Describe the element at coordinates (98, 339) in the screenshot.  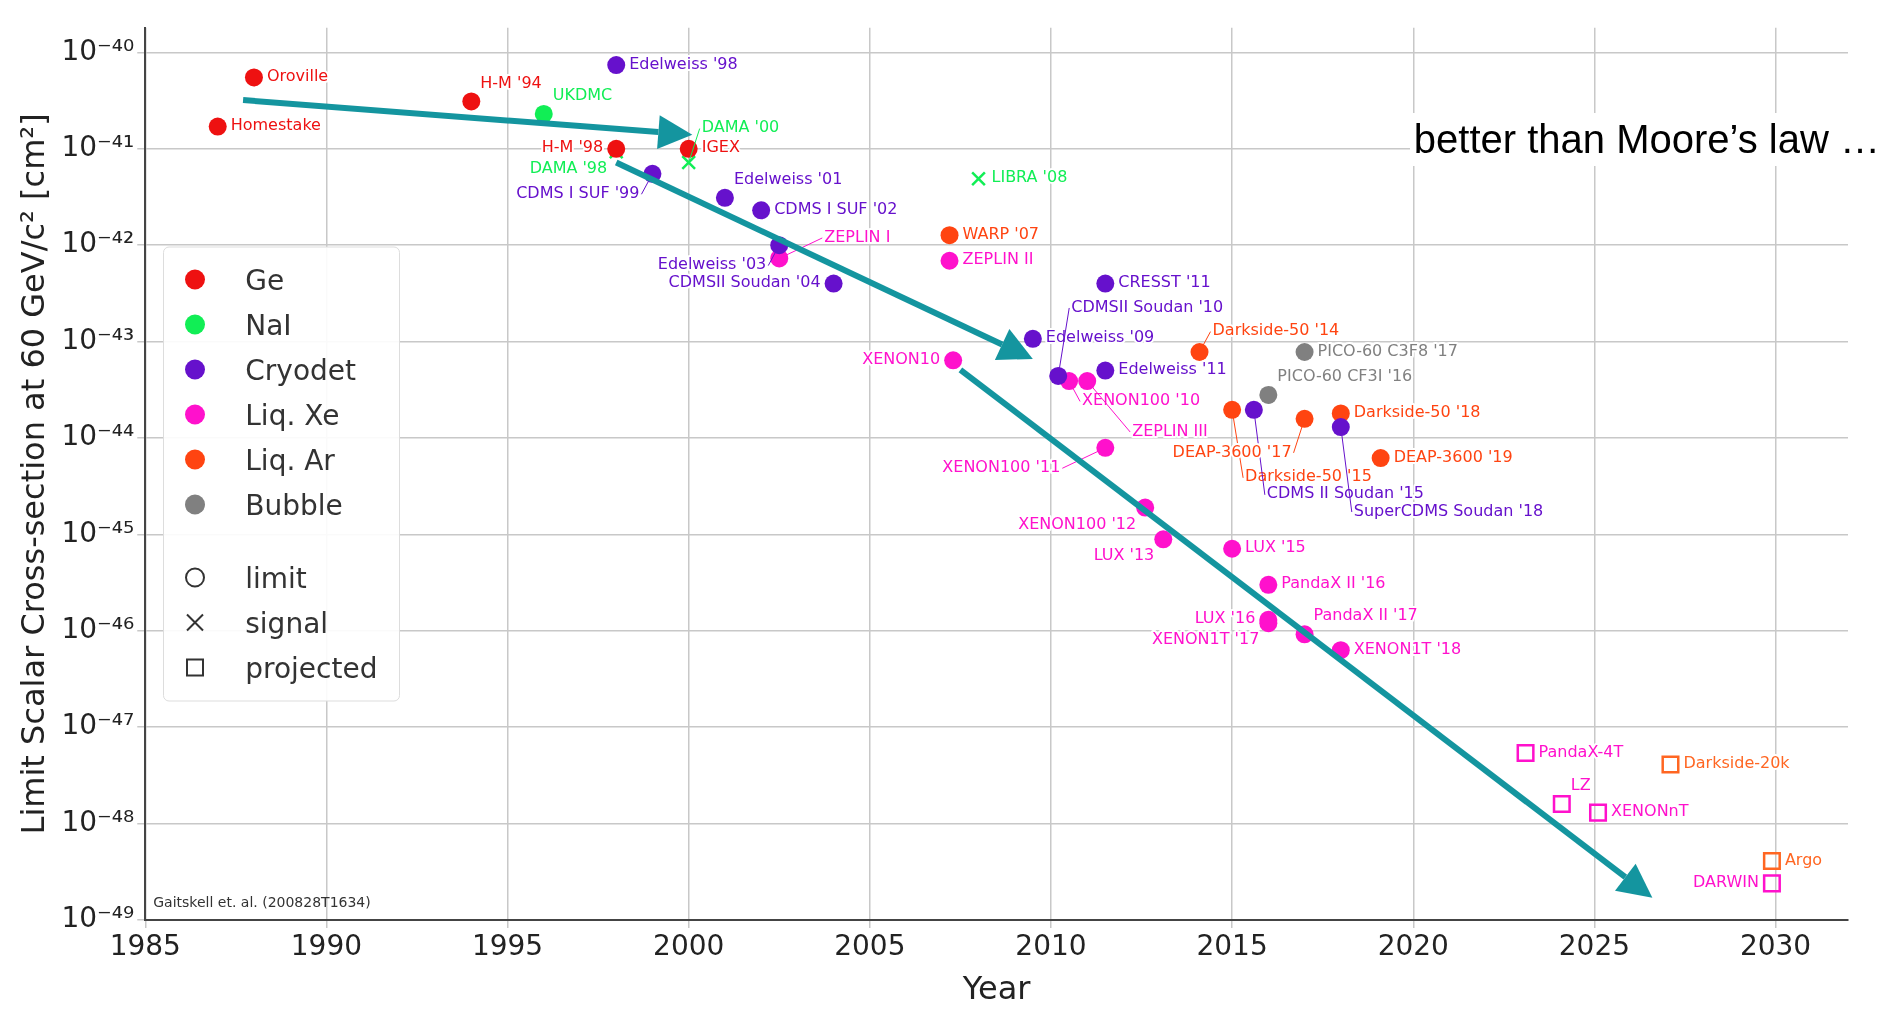
I see `y-tick-label: 10⁻⁴³` at that location.